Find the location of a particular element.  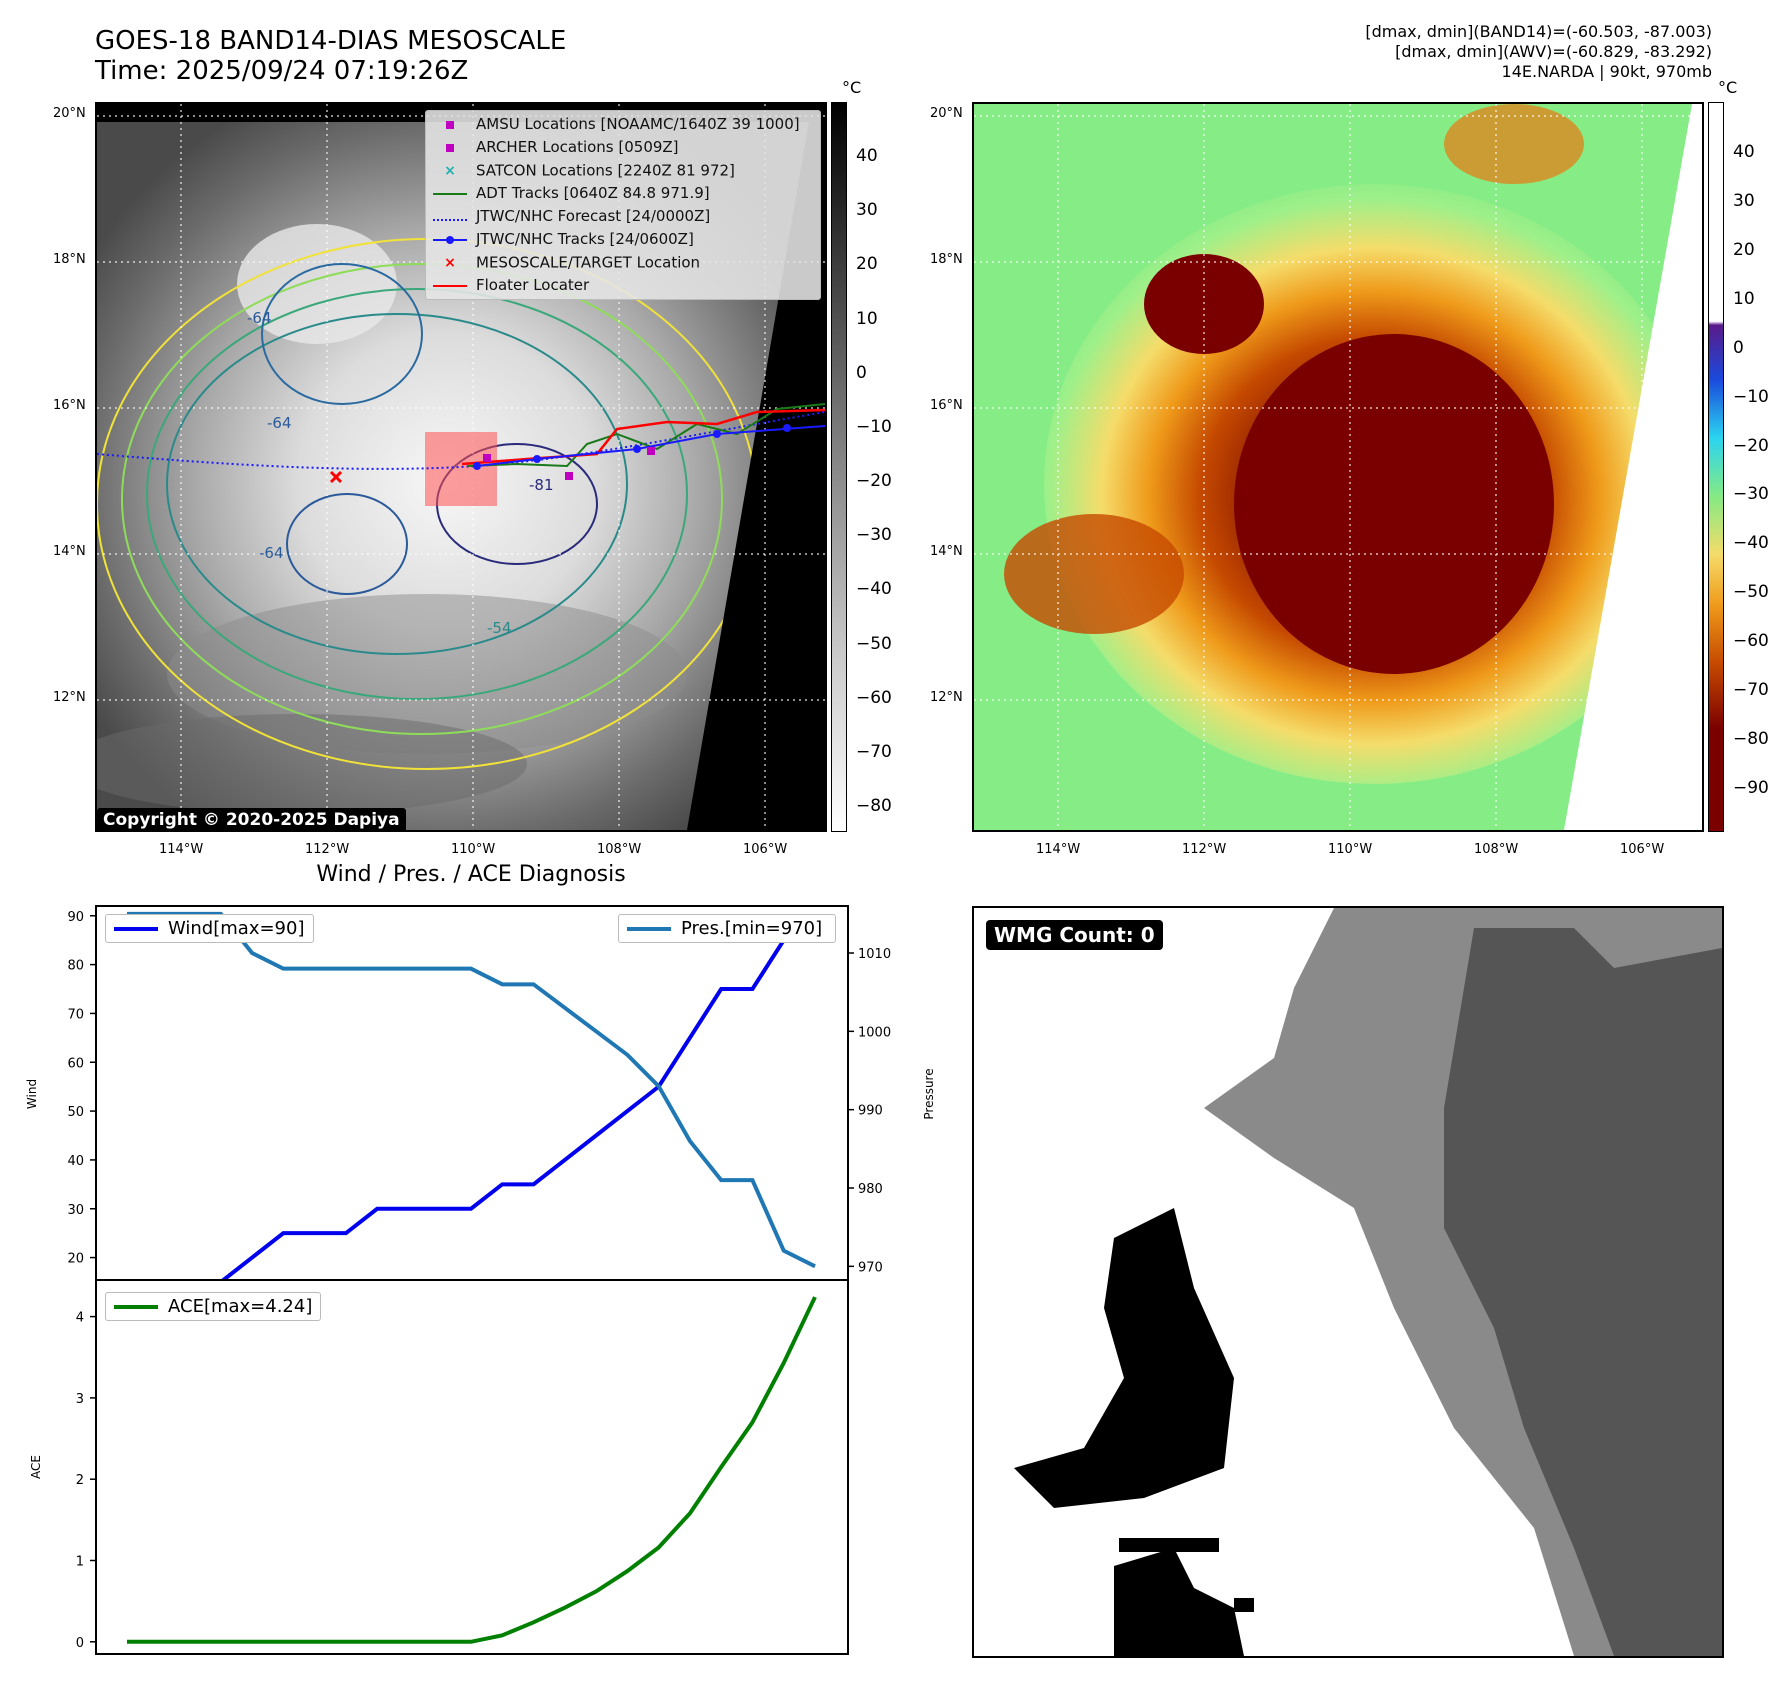

colorbar-left-tick: −30 is located at coordinates (874, 535).